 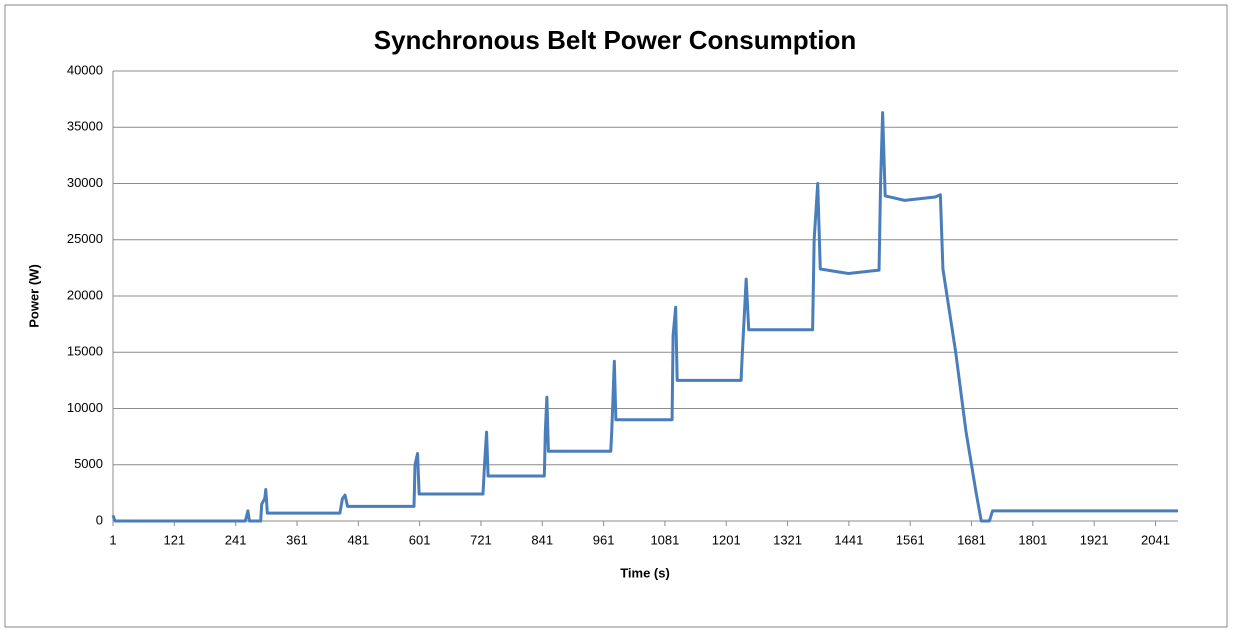 I want to click on y-tick-label: 30000, so click(x=85, y=182).